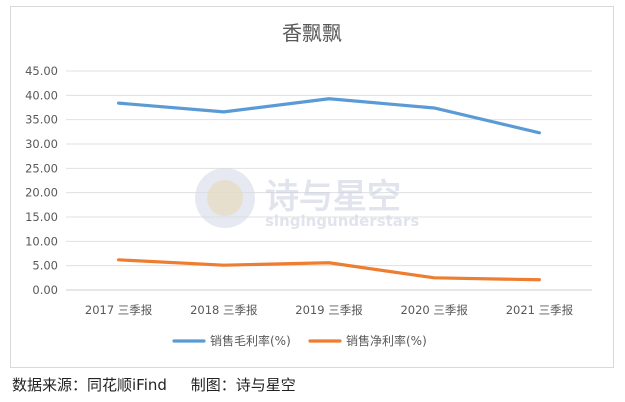 This screenshot has height=402, width=625. What do you see at coordinates (45, 266) in the screenshot?
I see `y-tick-label: 5.00` at bounding box center [45, 266].